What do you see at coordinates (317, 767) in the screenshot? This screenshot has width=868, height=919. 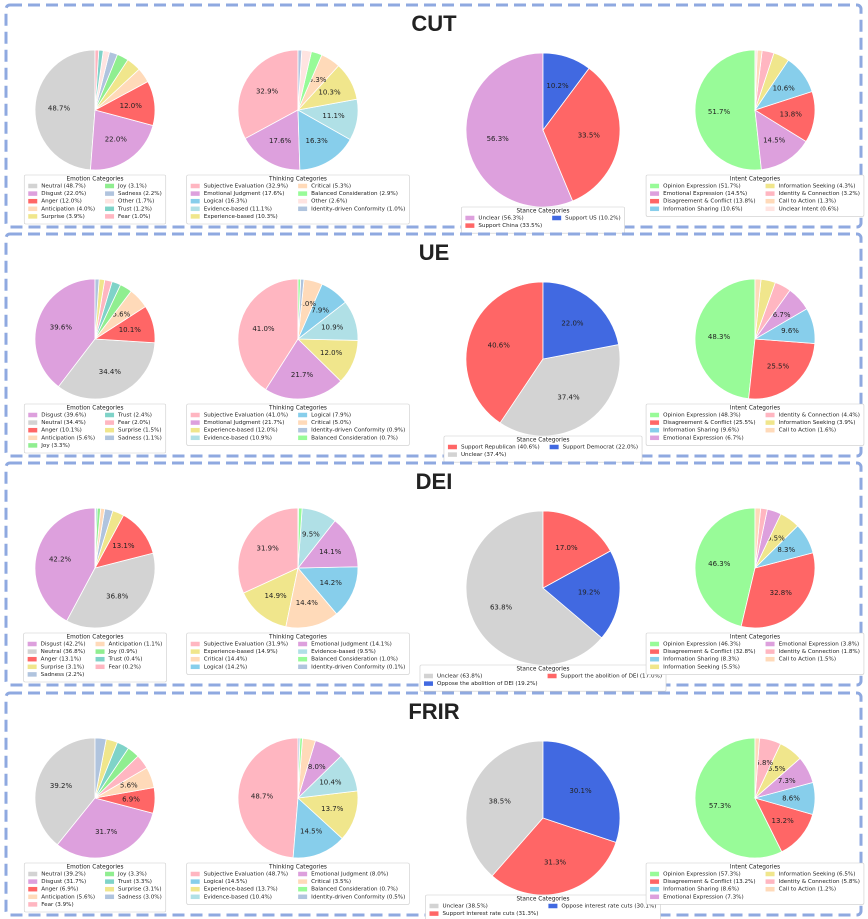 I see `slice-label: 8.0%` at bounding box center [317, 767].